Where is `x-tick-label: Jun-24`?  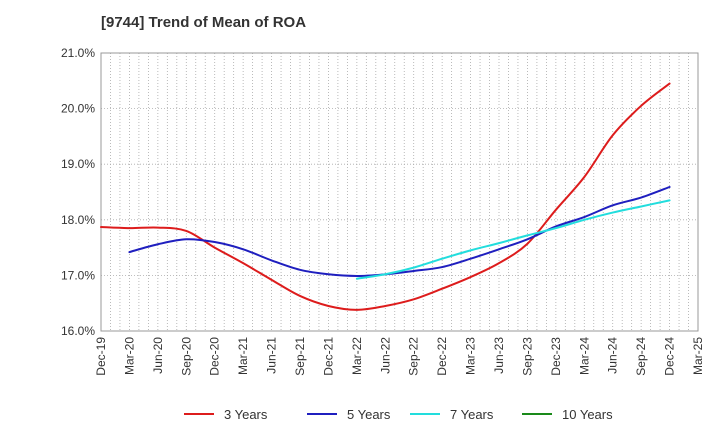 x-tick-label: Jun-24 is located at coordinates (613, 355).